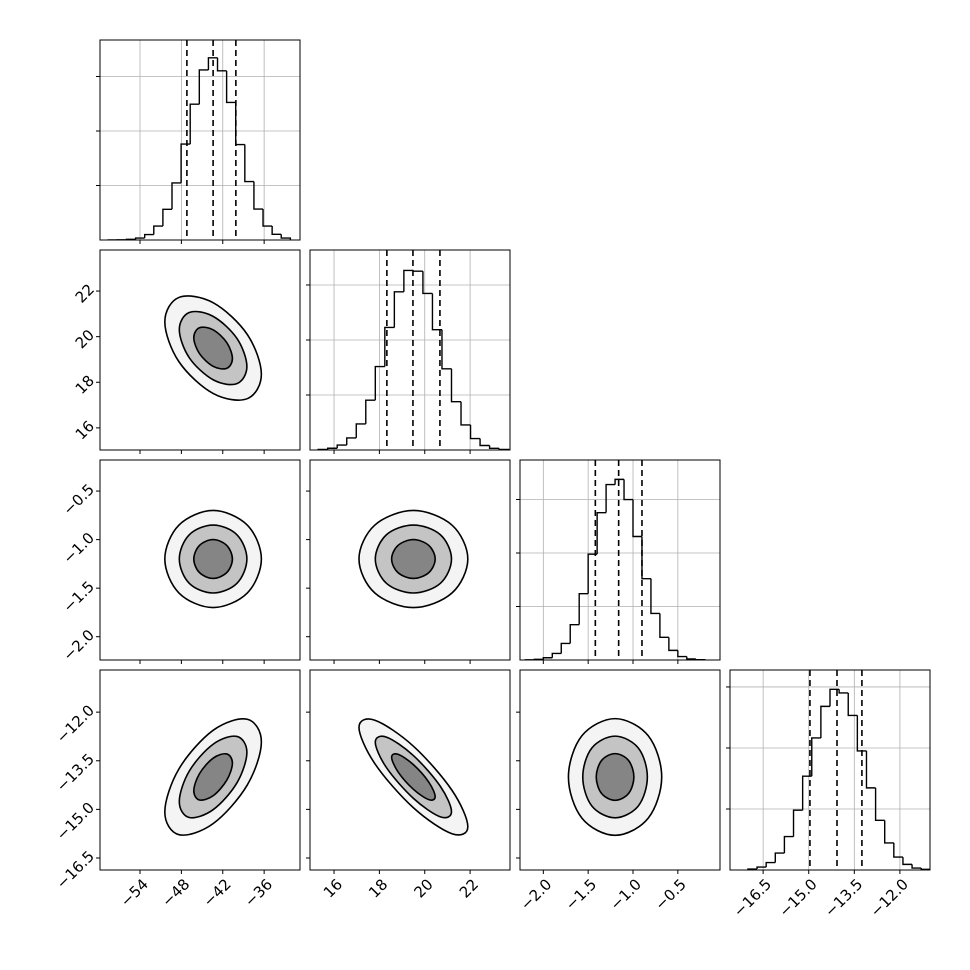  I want to click on panel: −2.0−1.5−1.0−0.5, so click(618, 791).